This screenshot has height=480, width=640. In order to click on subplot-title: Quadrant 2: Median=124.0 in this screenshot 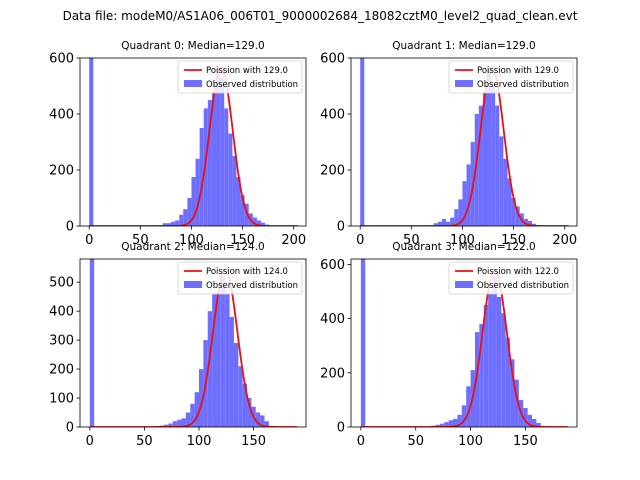, I will do `click(192, 247)`.